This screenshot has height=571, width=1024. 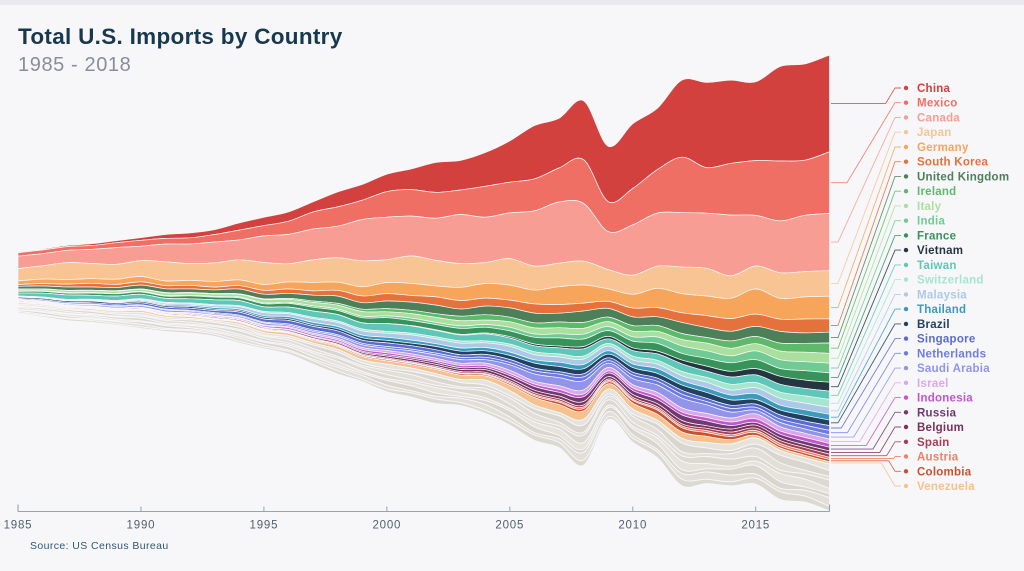 I want to click on legend-dot-saudi-arabia, so click(x=906, y=368).